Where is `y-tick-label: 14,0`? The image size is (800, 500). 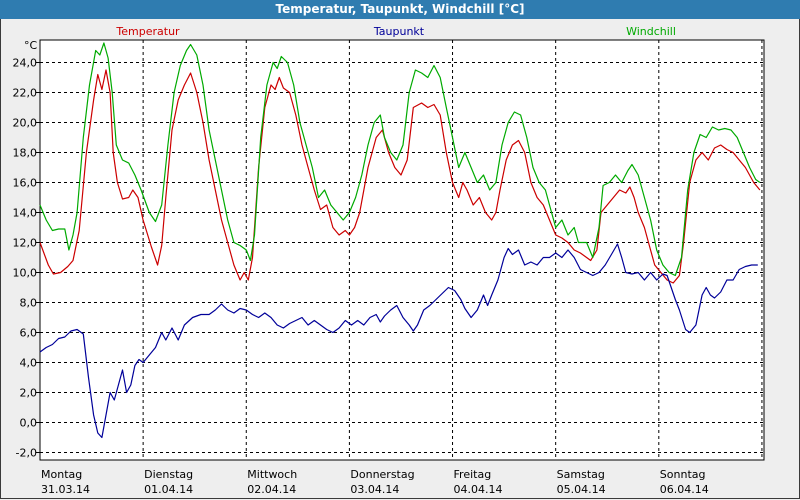
y-tick-label: 14,0 is located at coordinates (25, 213).